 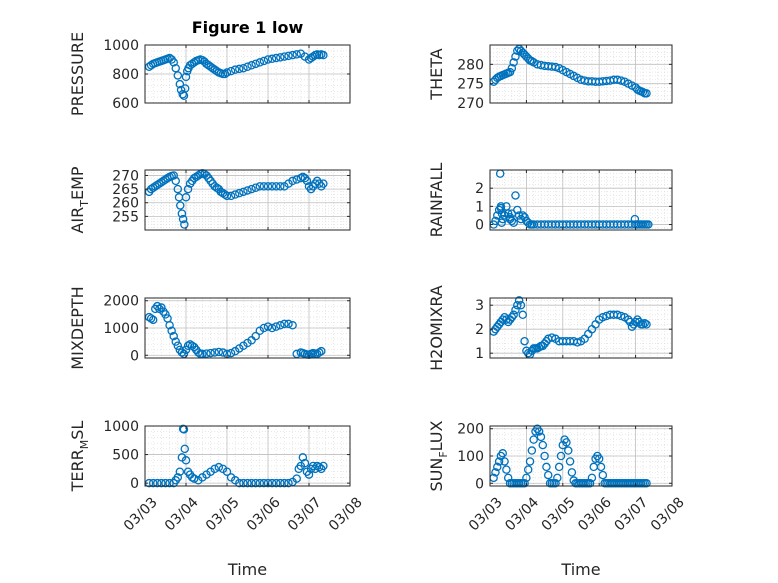 I want to click on panel-4: 0 1000 2000 MIXDEPTH, so click(x=209, y=328).